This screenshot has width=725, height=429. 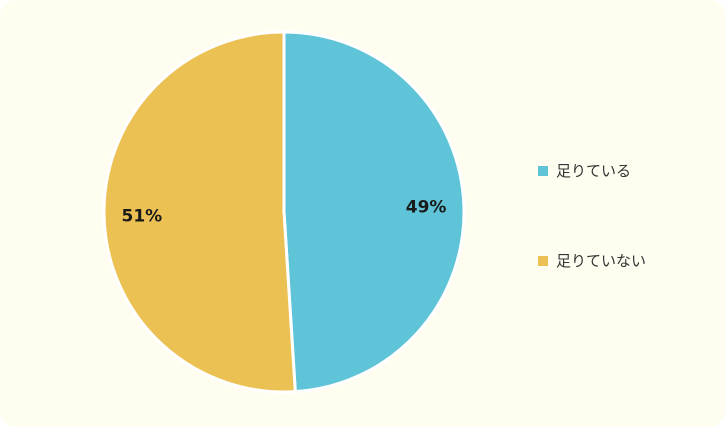 I want to click on legend-item-insufficient: 足りていない, so click(x=592, y=260).